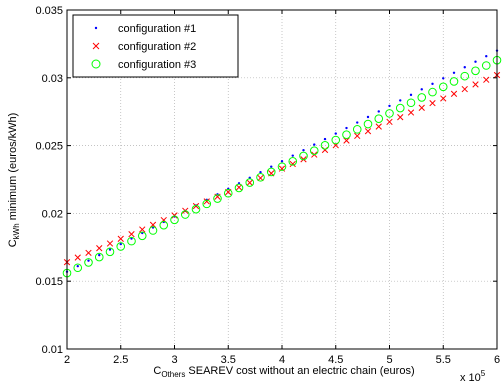 Image resolution: width=503 pixels, height=387 pixels. Describe the element at coordinates (335, 360) in the screenshot. I see `x-tick-label: 4.5` at that location.